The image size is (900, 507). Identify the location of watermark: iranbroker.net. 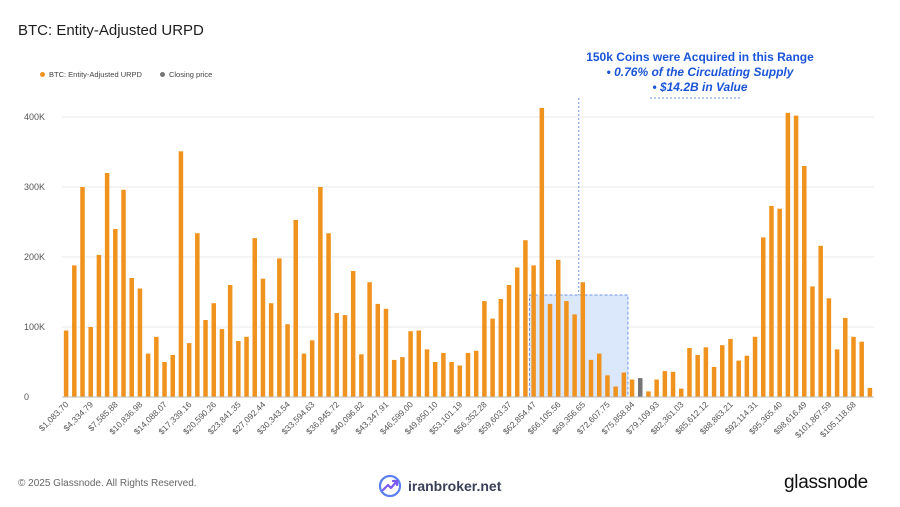
(439, 486).